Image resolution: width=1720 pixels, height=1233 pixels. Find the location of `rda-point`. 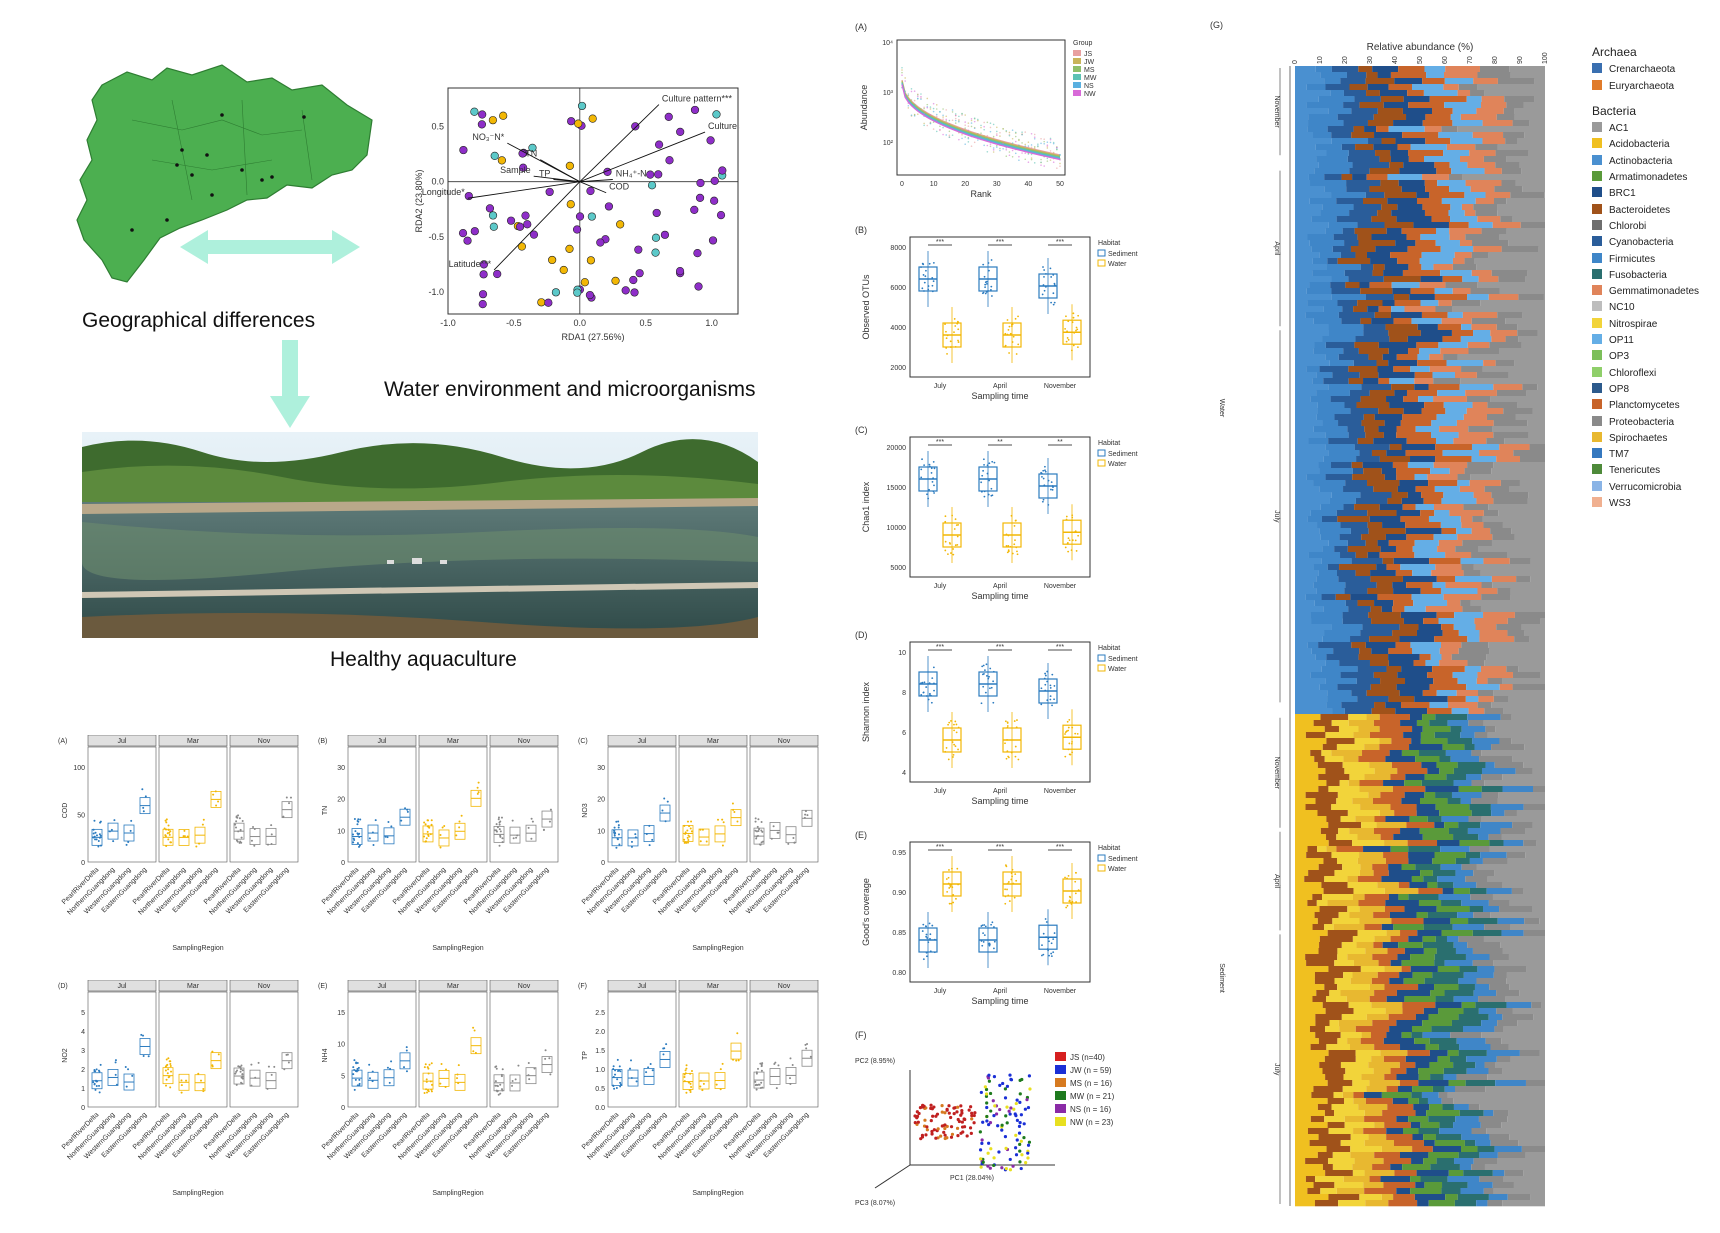

rda-point is located at coordinates (578, 123).